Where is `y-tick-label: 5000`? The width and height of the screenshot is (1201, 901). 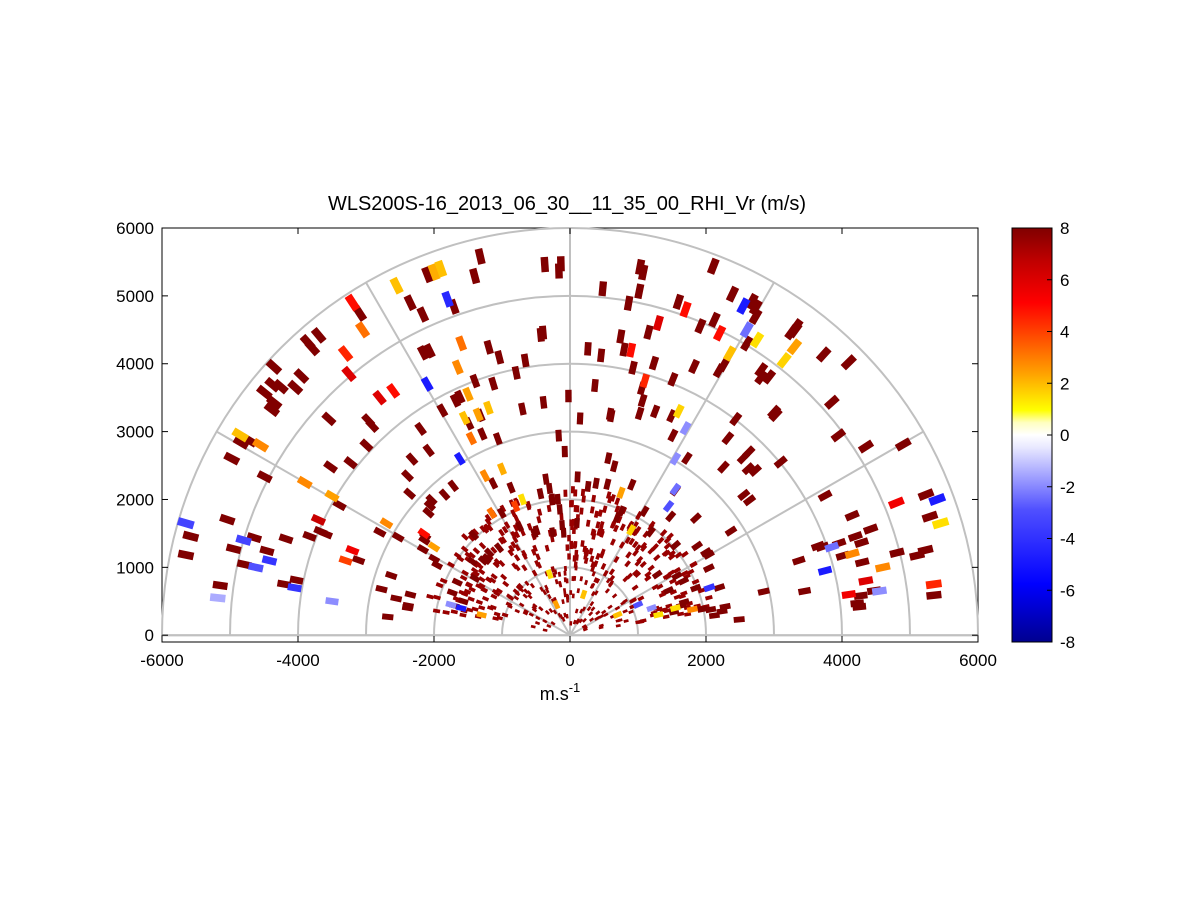 y-tick-label: 5000 is located at coordinates (135, 296).